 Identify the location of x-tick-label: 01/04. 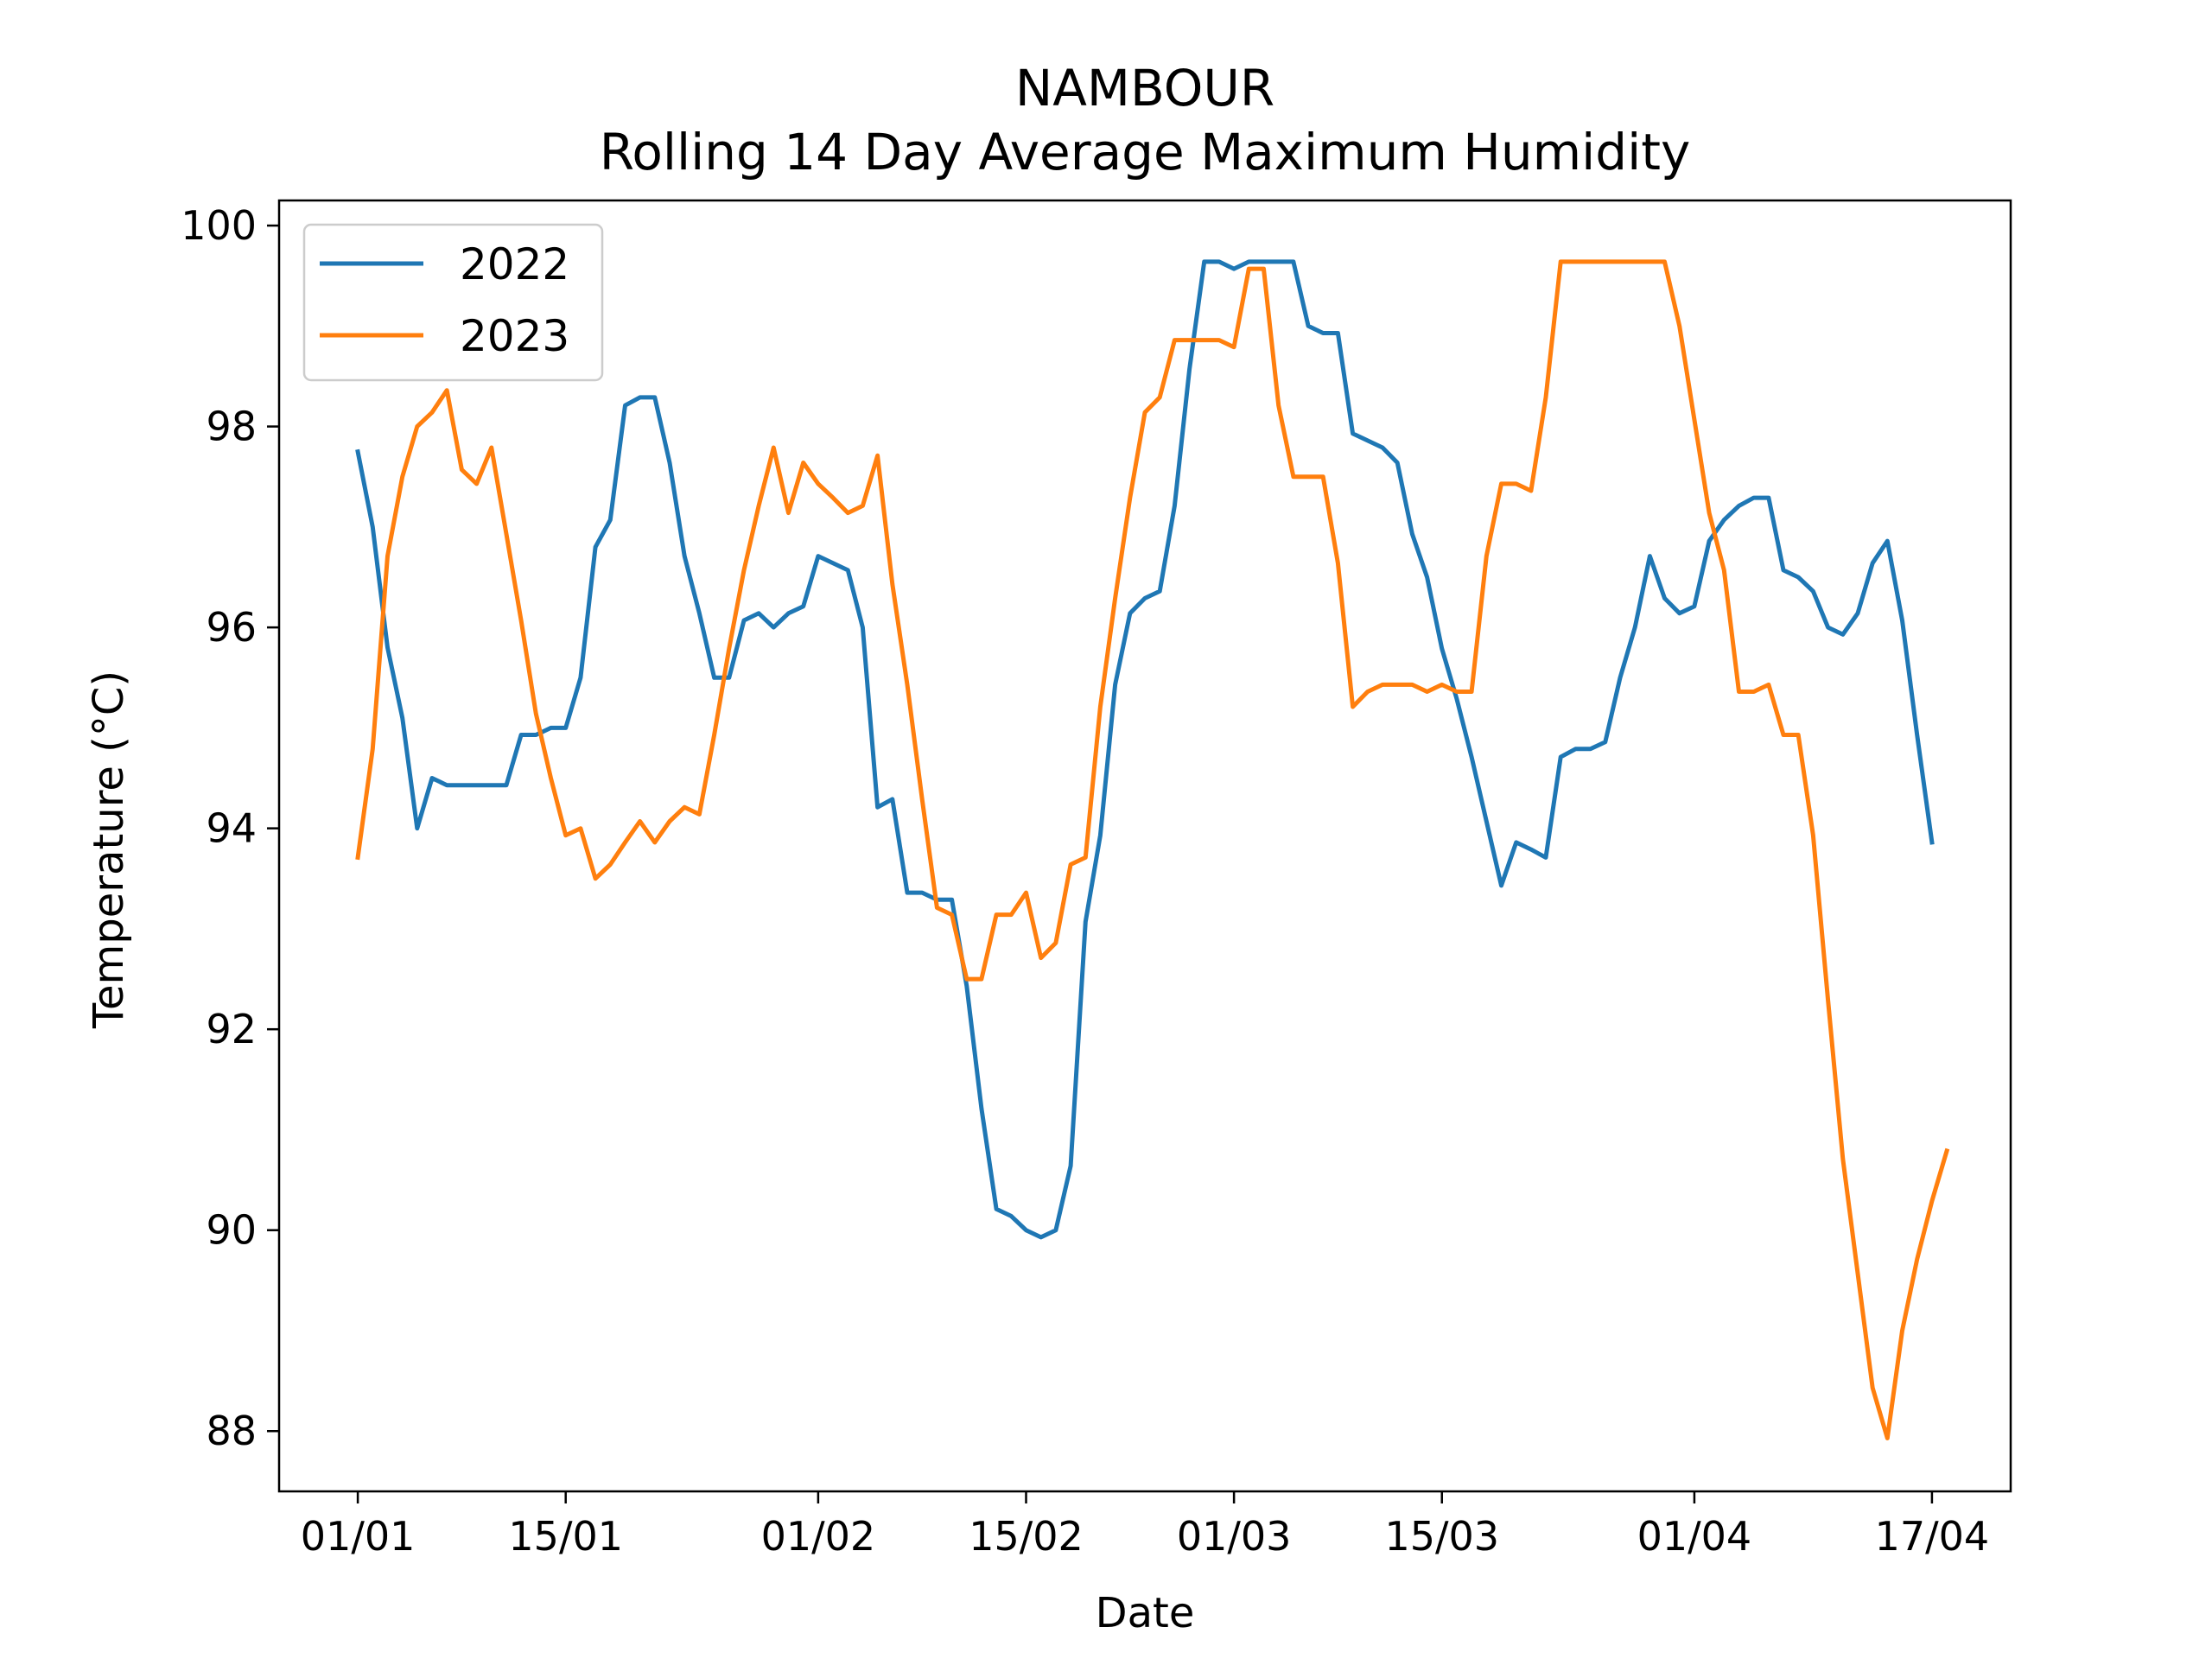
(1694, 1536).